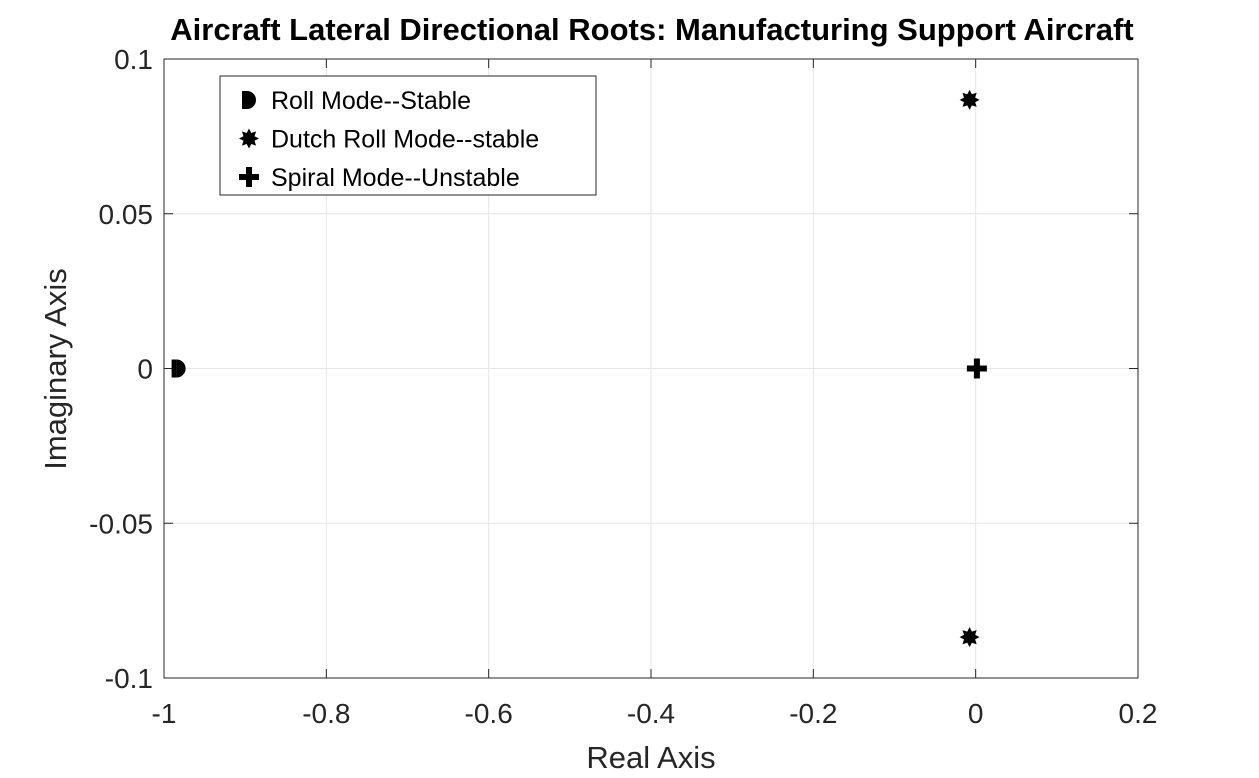  I want to click on legend-marker-plus, so click(249, 177).